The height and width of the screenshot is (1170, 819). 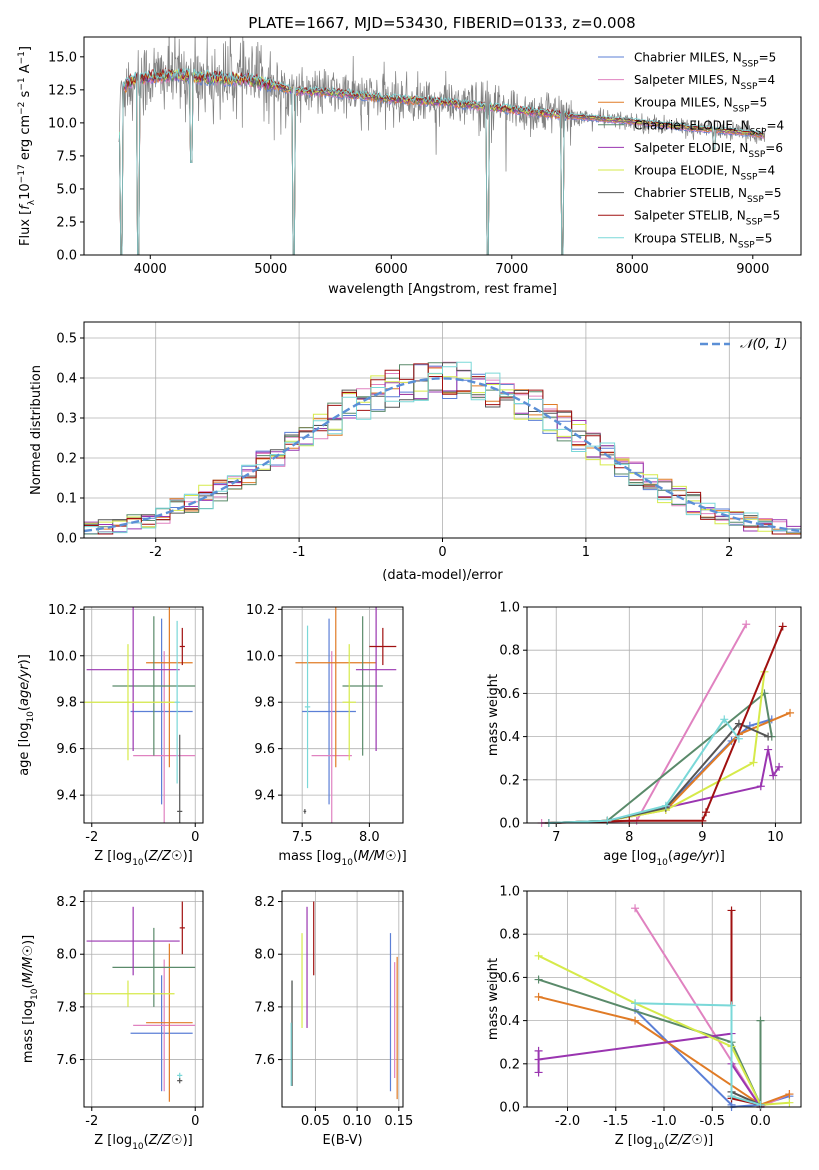 What do you see at coordinates (315, 1121) in the screenshot?
I see `x-tick-label: 0.05` at bounding box center [315, 1121].